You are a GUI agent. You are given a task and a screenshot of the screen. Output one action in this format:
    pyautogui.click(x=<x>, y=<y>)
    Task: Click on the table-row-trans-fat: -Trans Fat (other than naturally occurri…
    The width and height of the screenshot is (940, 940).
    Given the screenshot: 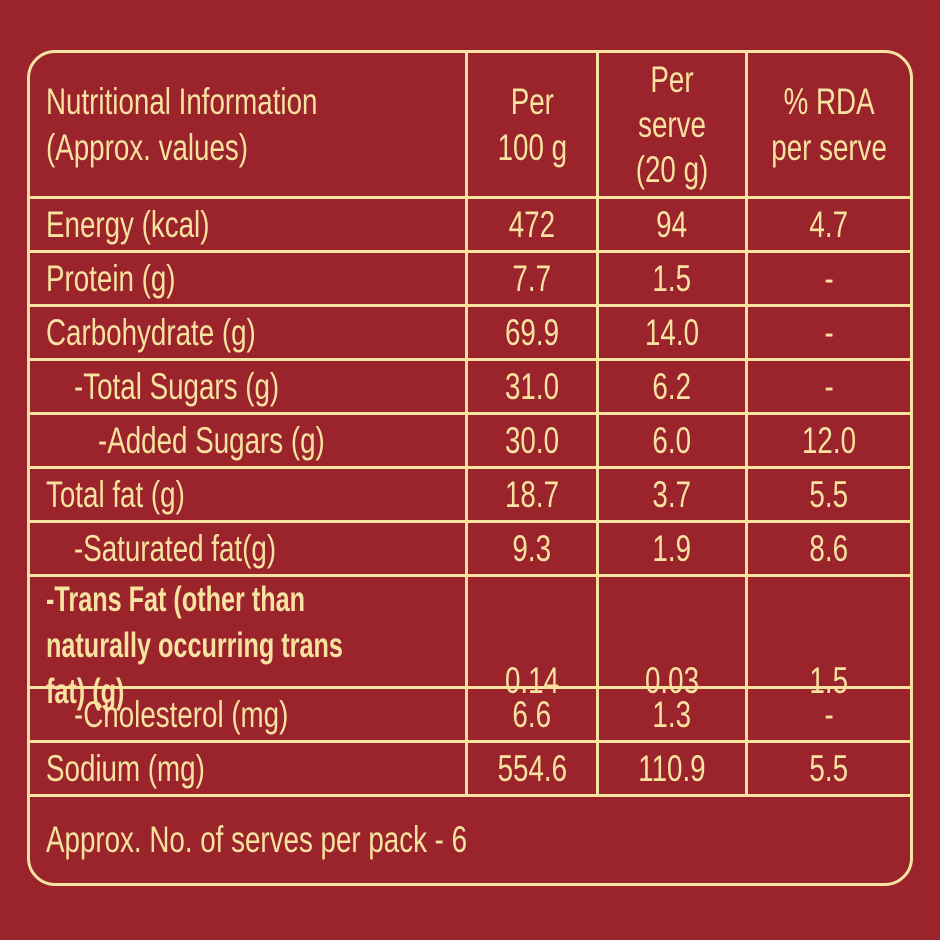 What is the action you would take?
    pyautogui.click(x=470, y=646)
    